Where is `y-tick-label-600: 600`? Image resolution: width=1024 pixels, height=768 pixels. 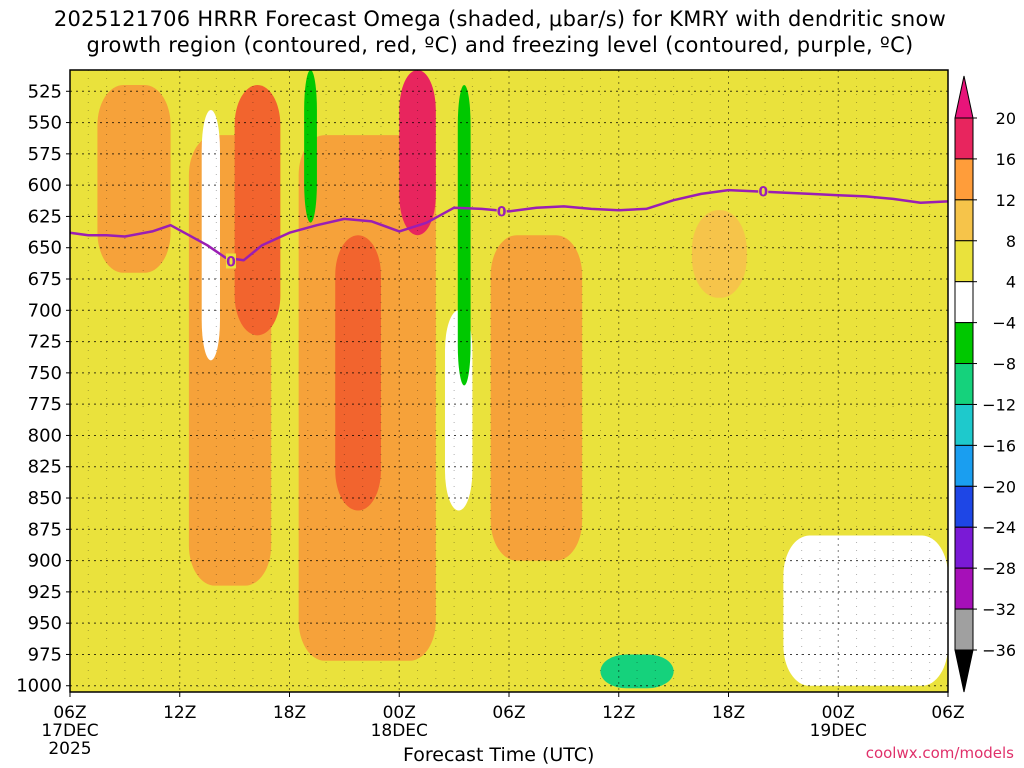 y-tick-label-600: 600 is located at coordinates (45, 185).